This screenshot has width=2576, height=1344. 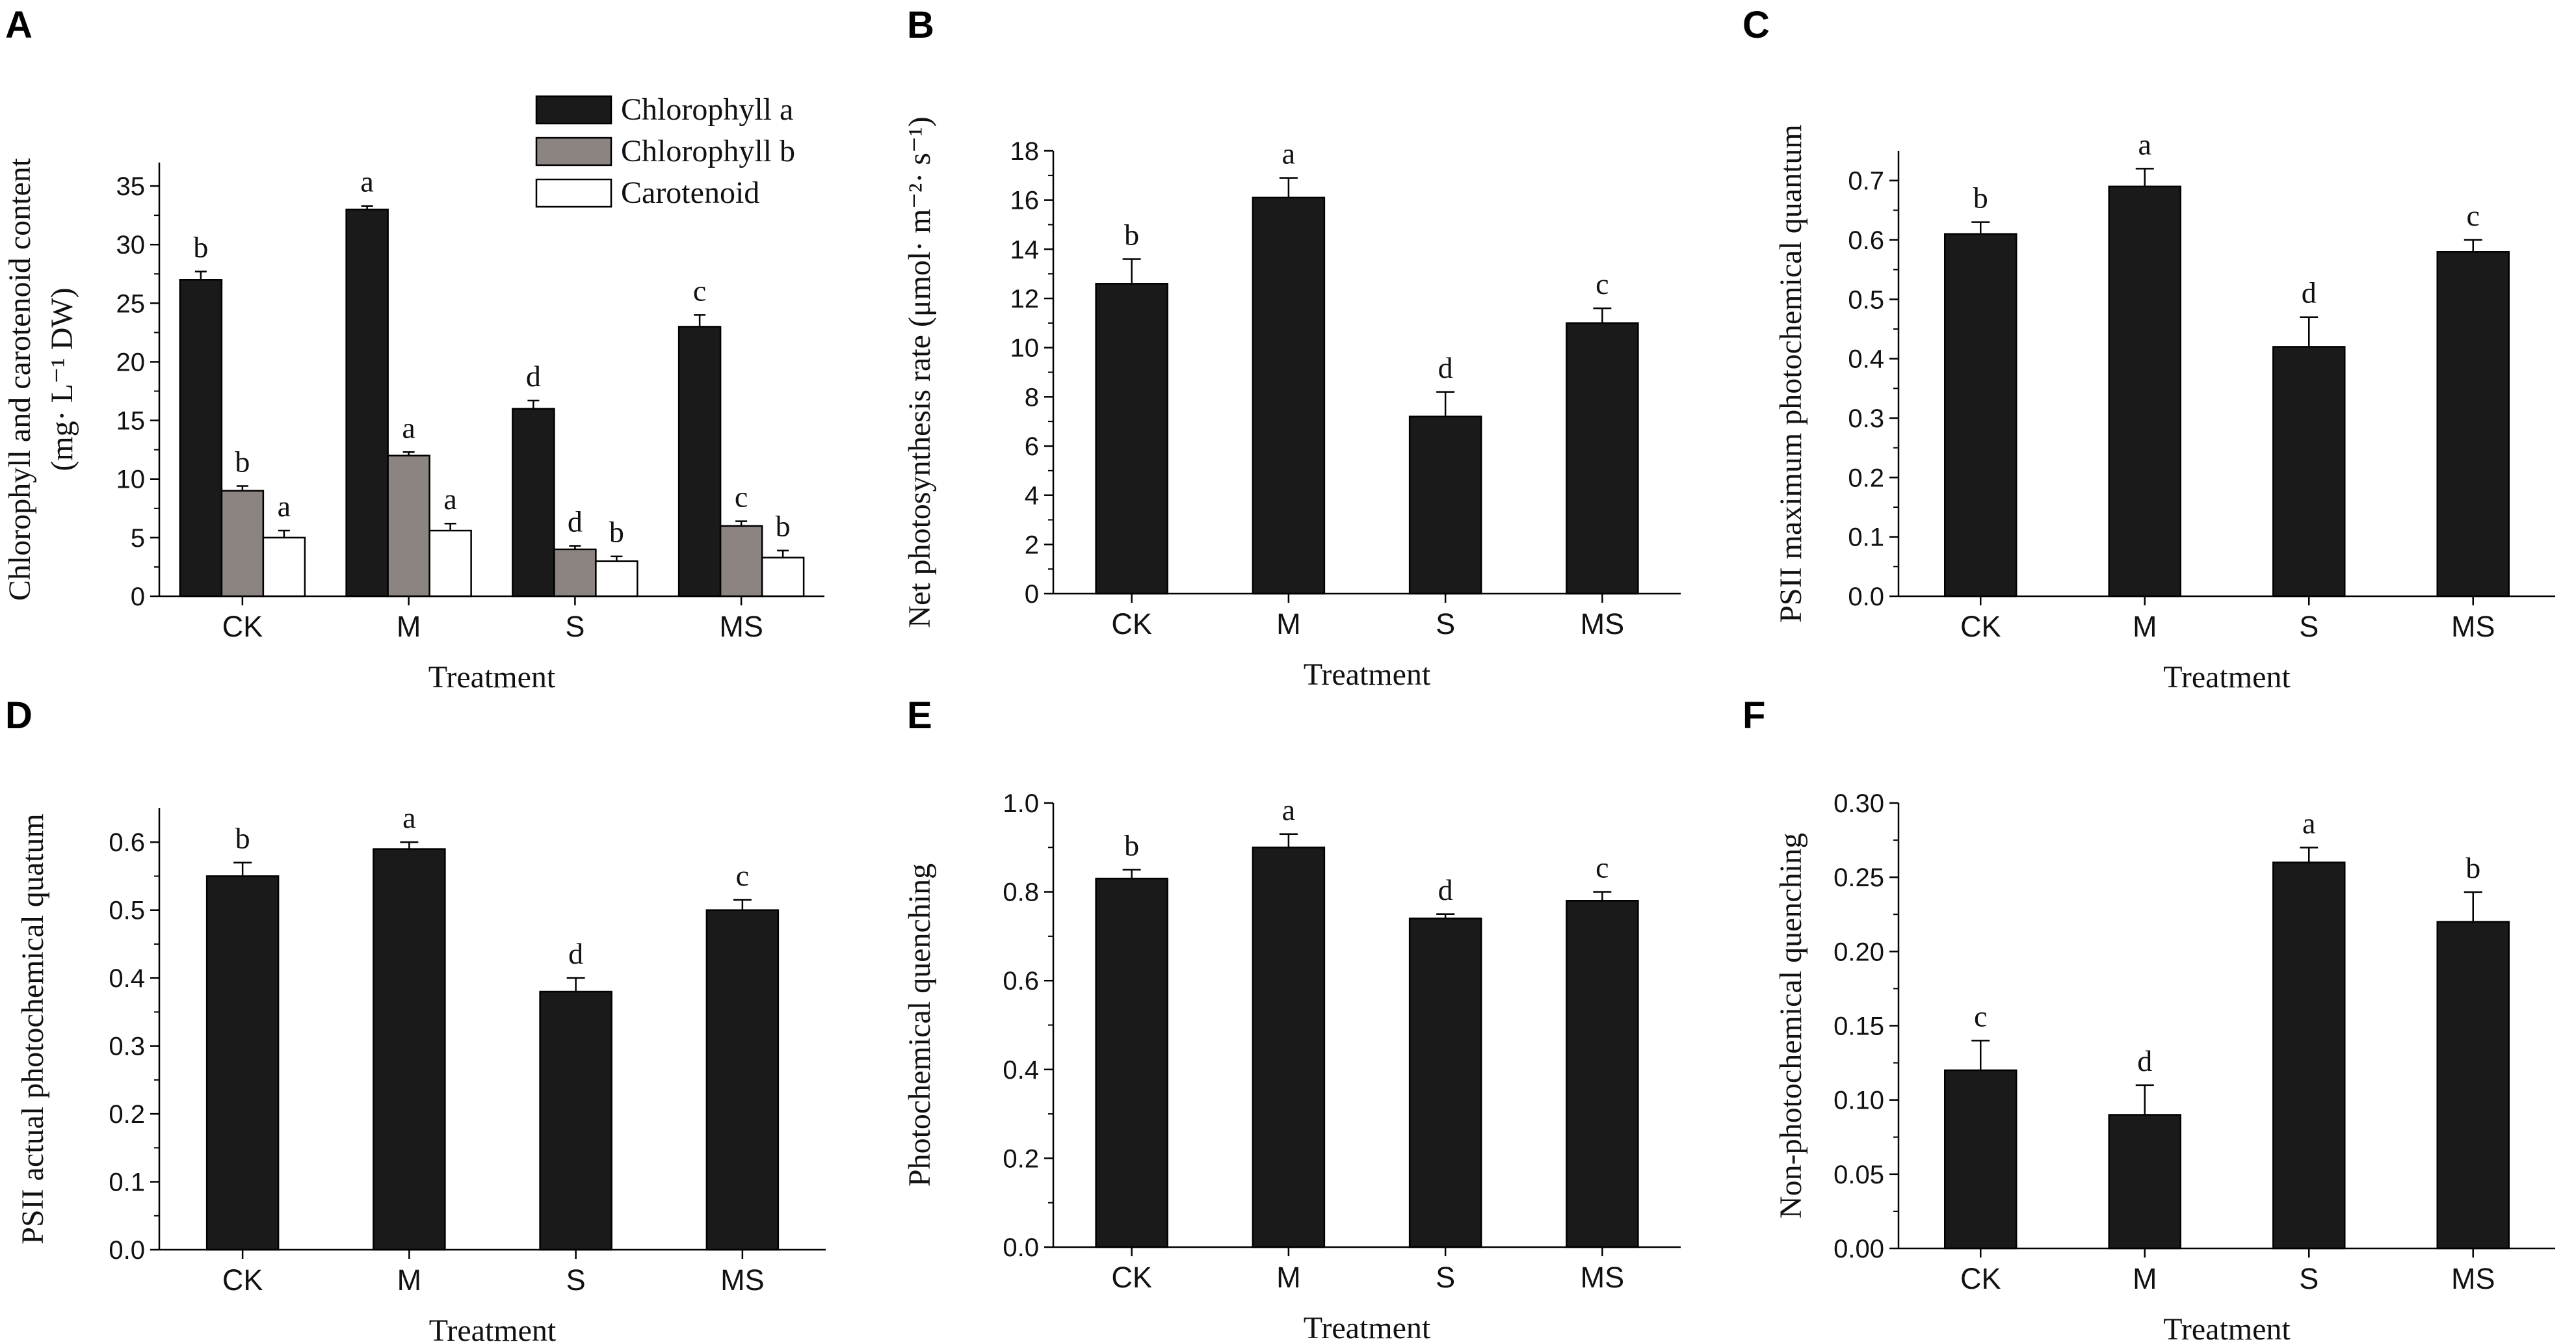 I want to click on y-tick-label: 4, so click(x=1032, y=496).